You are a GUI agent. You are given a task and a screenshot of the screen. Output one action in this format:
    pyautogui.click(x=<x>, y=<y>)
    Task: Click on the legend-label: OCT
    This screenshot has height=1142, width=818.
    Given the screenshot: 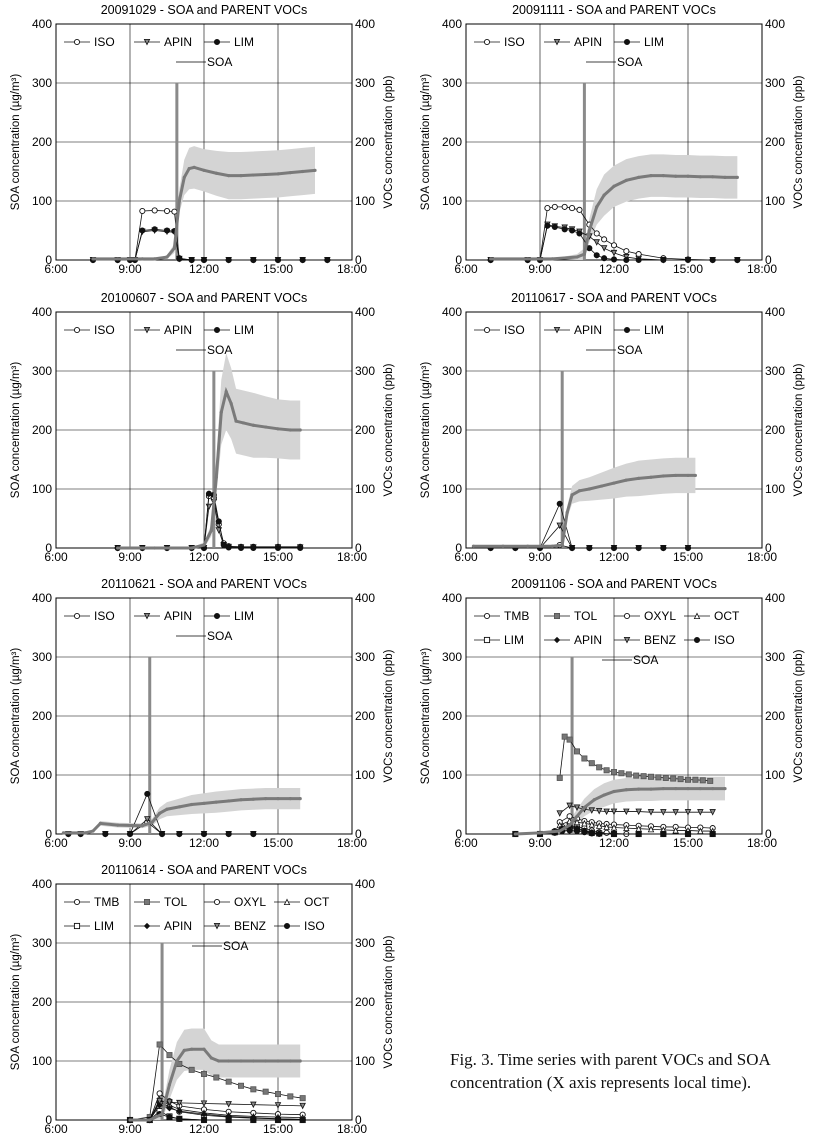 What is the action you would take?
    pyautogui.click(x=317, y=902)
    